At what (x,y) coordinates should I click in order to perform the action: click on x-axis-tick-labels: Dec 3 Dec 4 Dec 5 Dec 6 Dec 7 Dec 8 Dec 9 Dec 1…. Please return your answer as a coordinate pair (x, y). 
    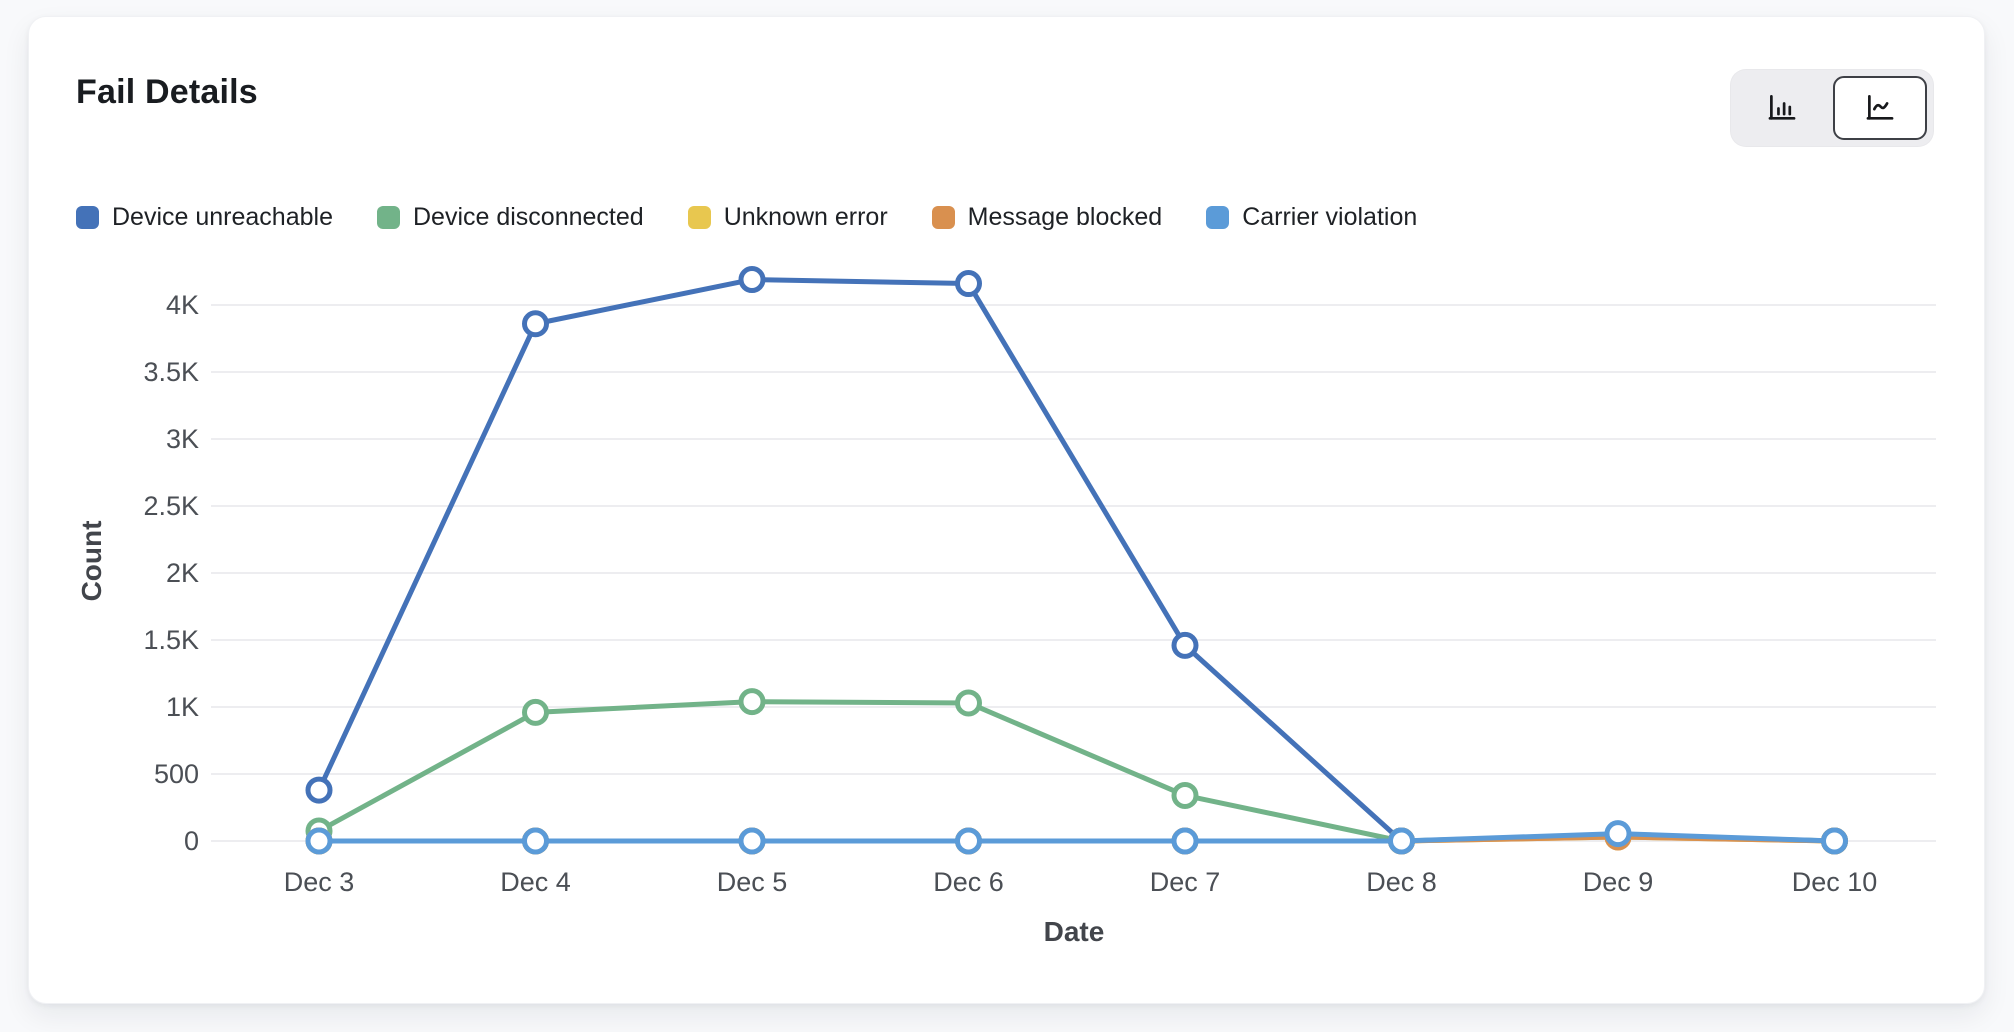
    Looking at the image, I should click on (1081, 882).